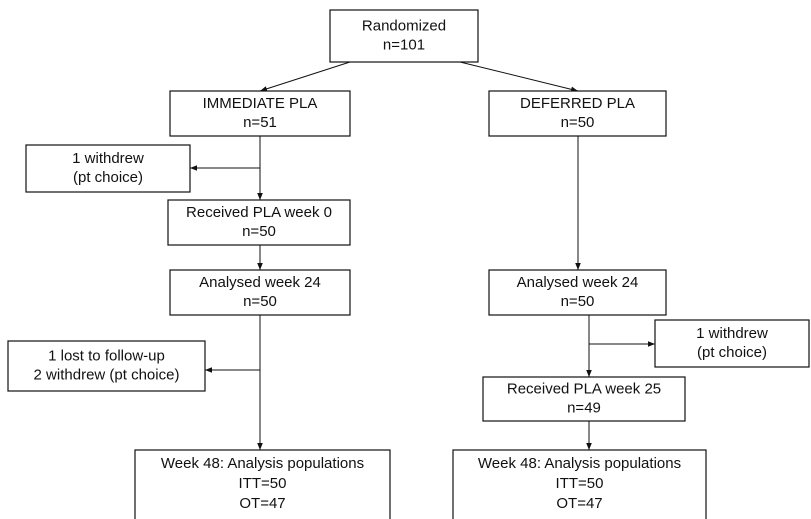 The image size is (811, 519). I want to click on node-label: 2 withdrew (pt choice), so click(107, 374).